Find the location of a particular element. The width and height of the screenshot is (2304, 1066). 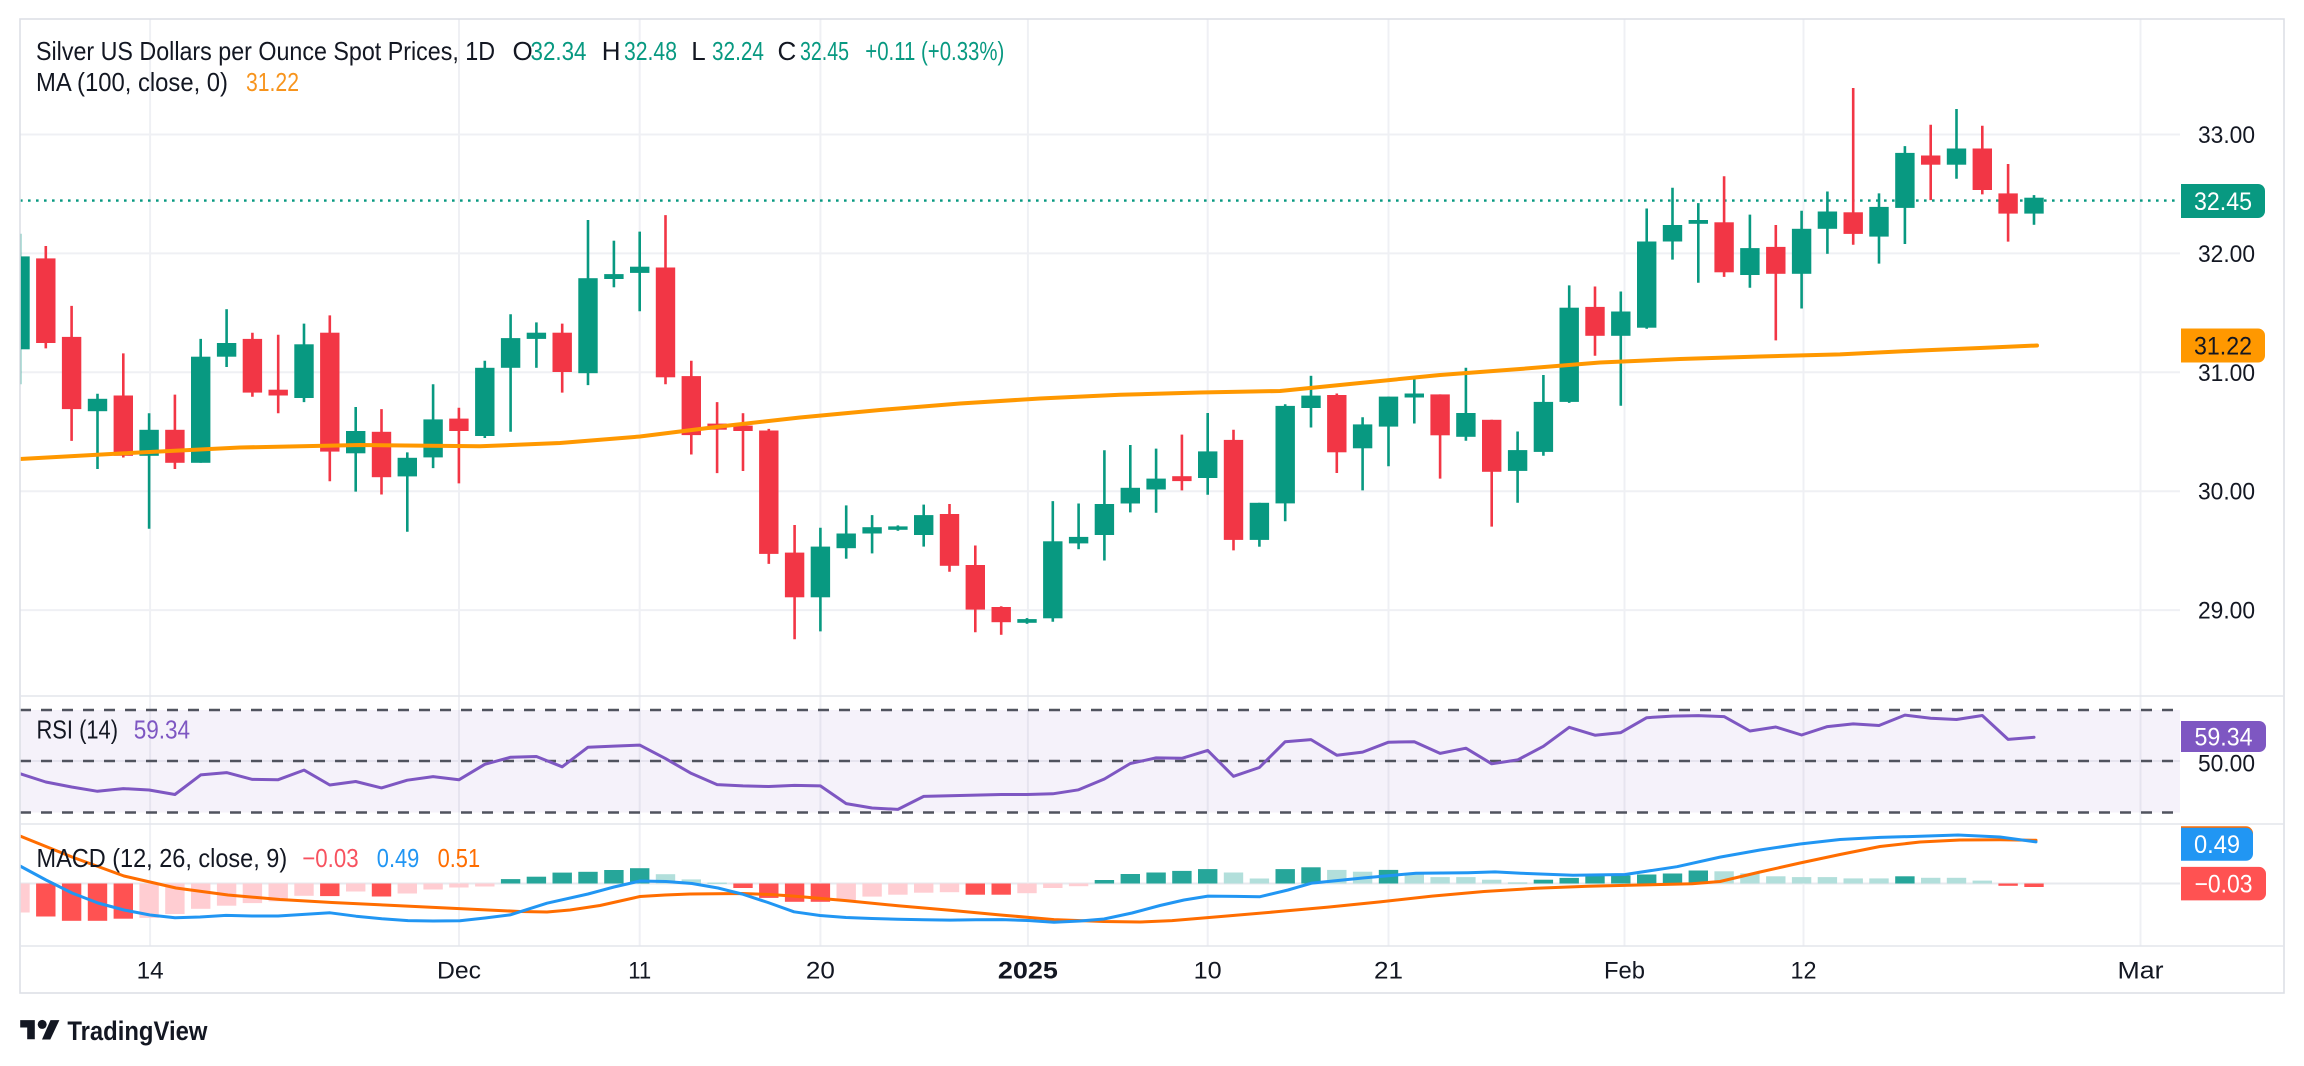

svg-text: 32.34 is located at coordinates (559, 51).